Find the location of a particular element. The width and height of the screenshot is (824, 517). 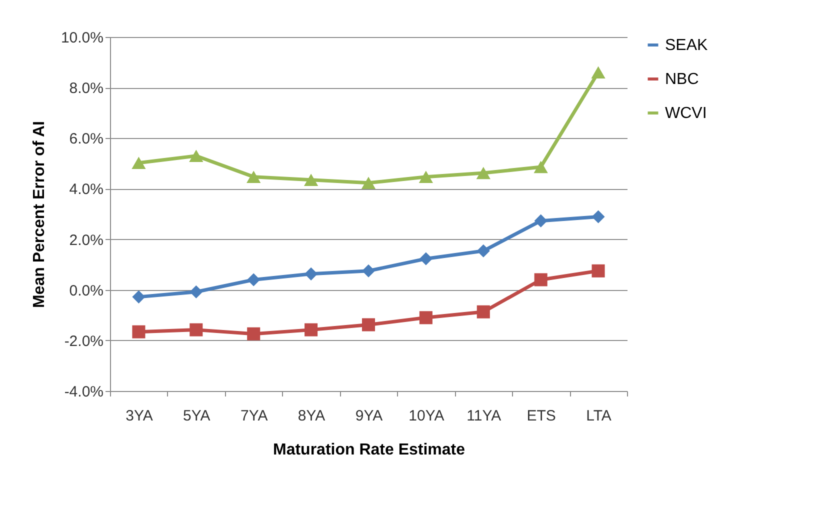

y-tick-label: 8.0% is located at coordinates (86, 89).